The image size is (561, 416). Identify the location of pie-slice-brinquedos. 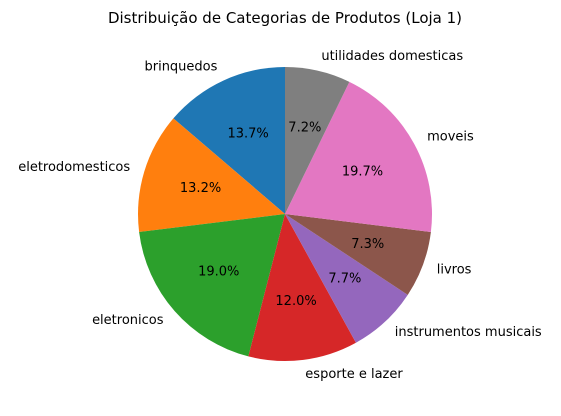
(229, 140).